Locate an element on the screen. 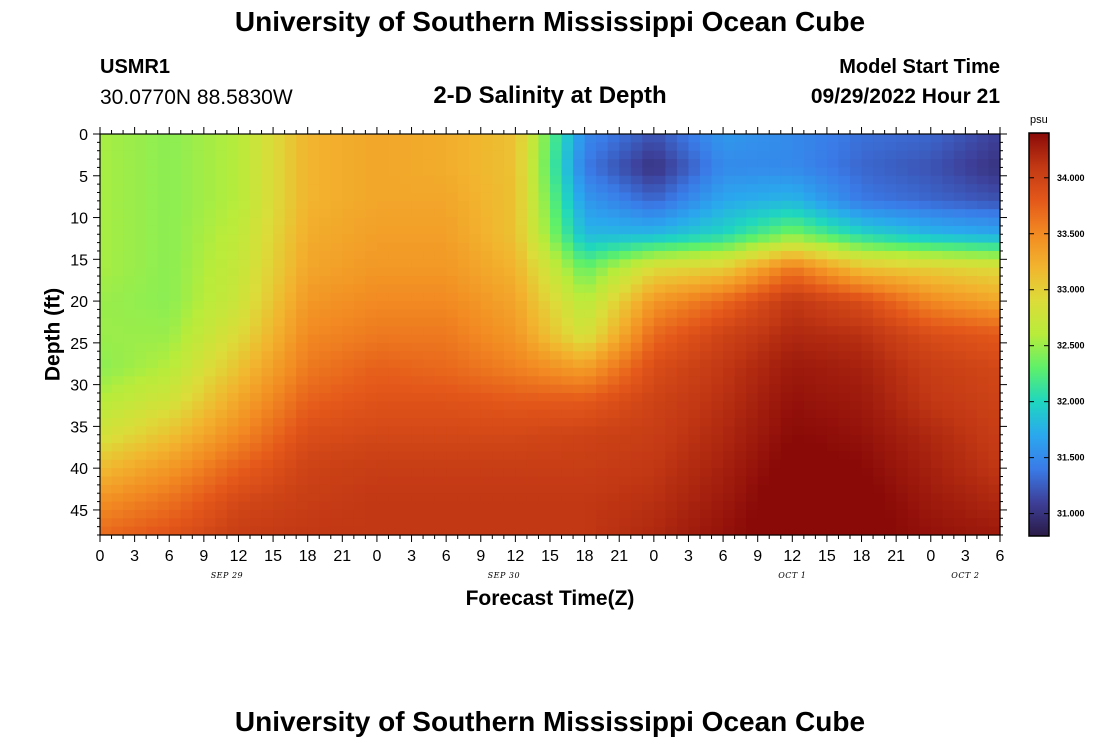 The height and width of the screenshot is (750, 1100). colorbar-tick-label: 33.500 is located at coordinates (1071, 234).